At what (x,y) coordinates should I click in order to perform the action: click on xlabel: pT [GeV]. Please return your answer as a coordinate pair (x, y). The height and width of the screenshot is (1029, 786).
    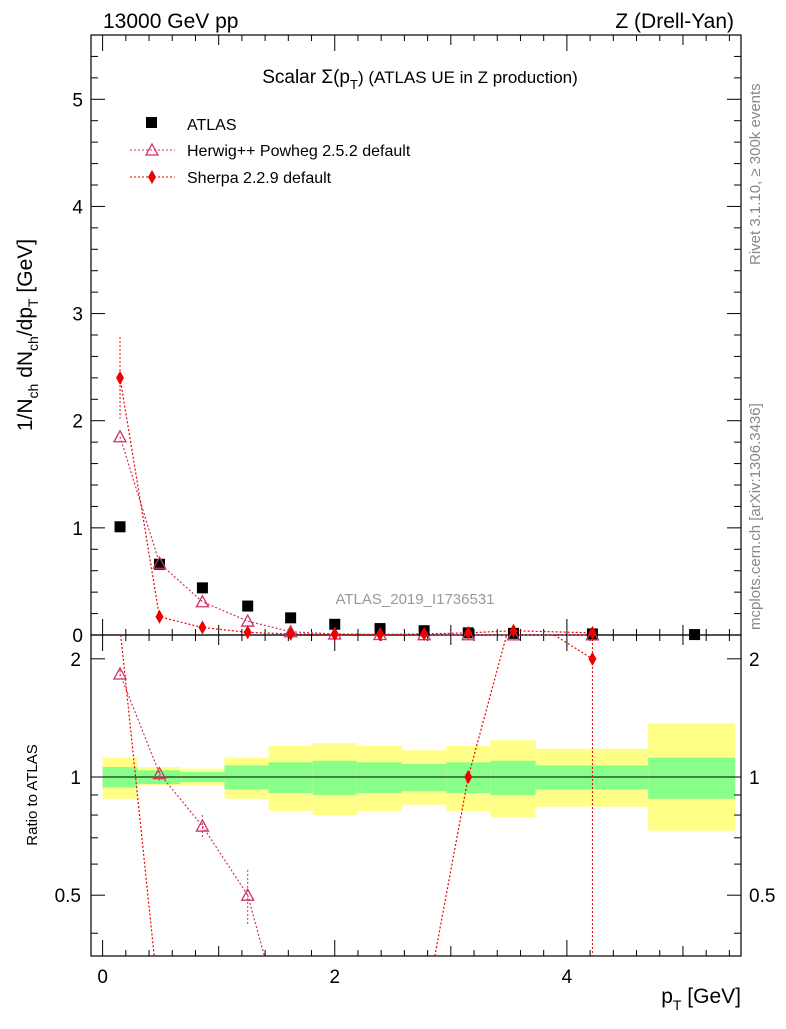
    Looking at the image, I should click on (701, 999).